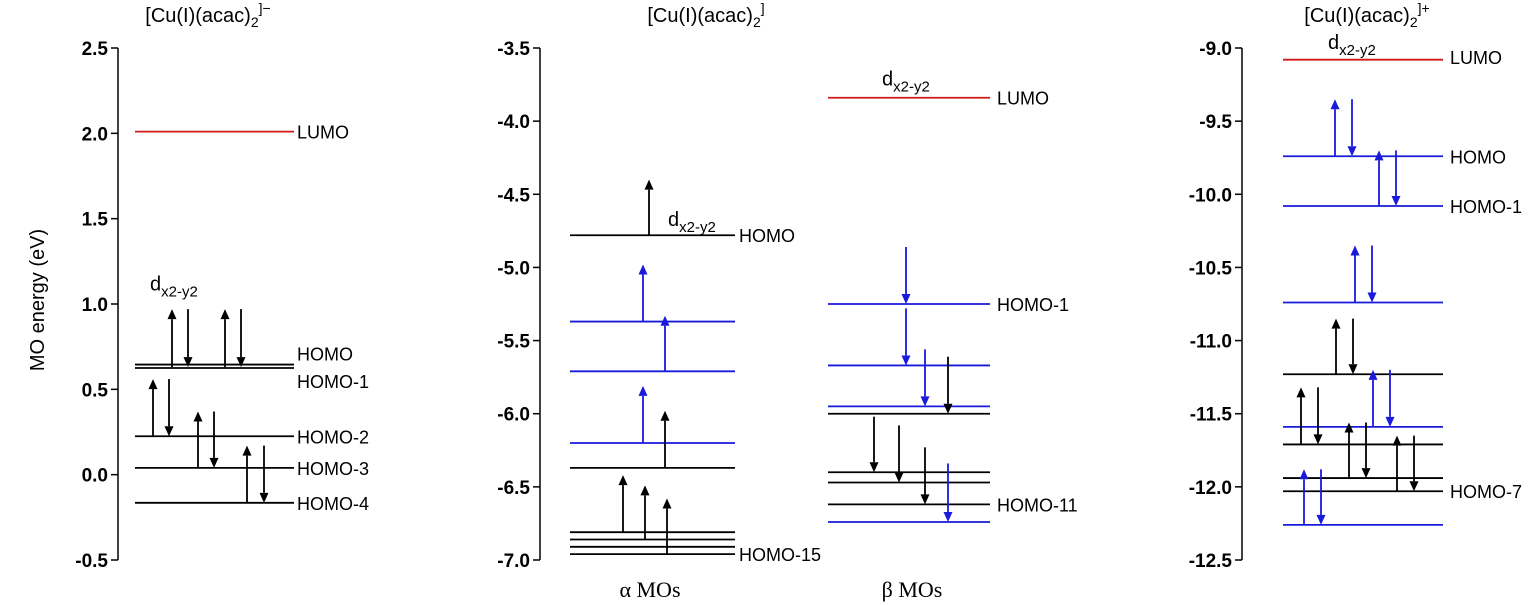 Image resolution: width=1535 pixels, height=605 pixels. Describe the element at coordinates (1210, 488) in the screenshot. I see `y-tick-label: -12.0` at that location.